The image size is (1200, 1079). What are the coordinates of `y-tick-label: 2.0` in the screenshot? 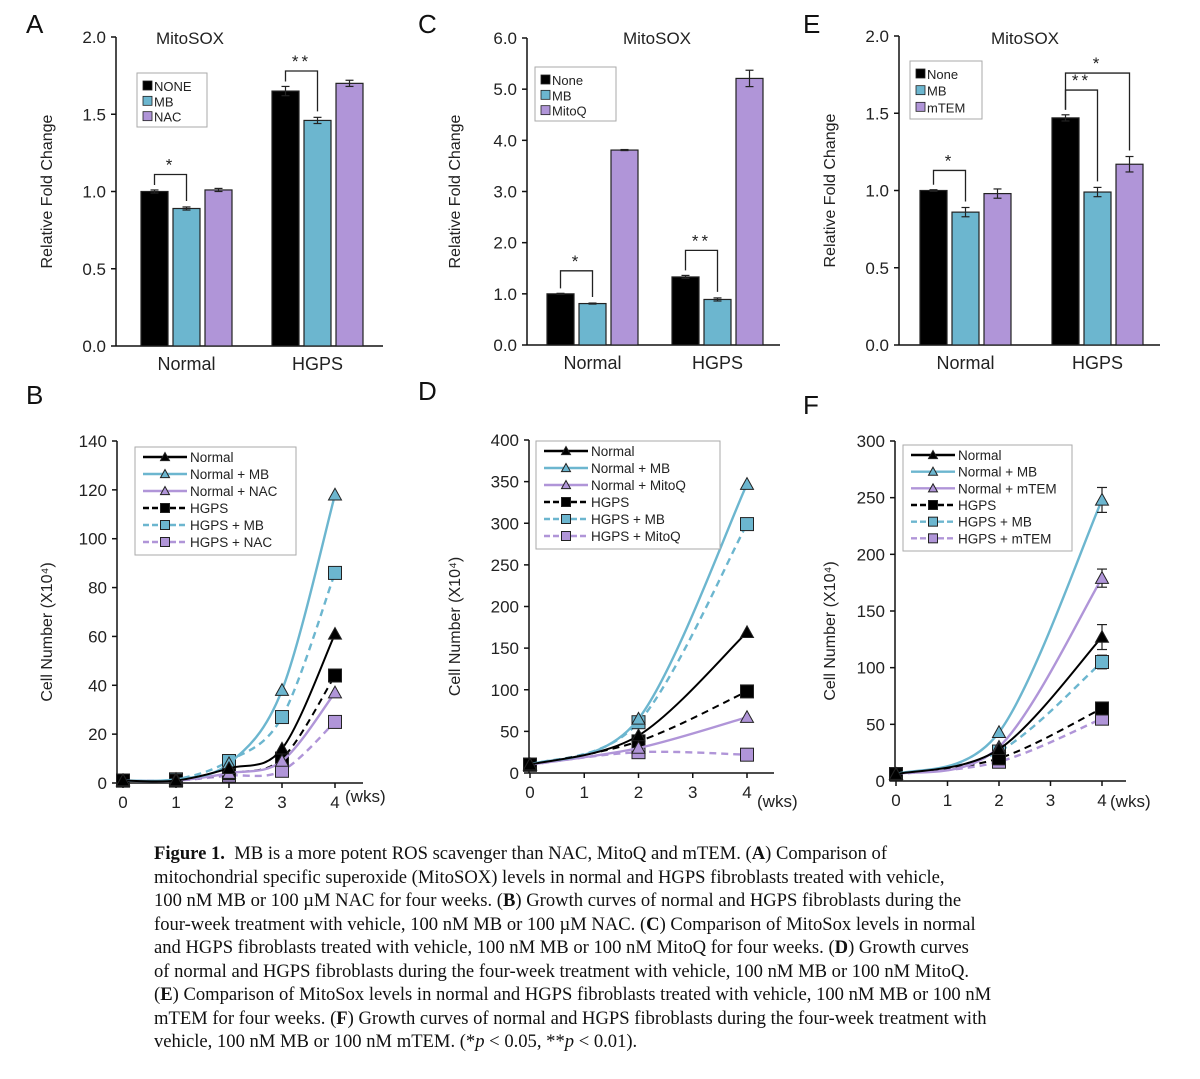 It's located at (94, 37).